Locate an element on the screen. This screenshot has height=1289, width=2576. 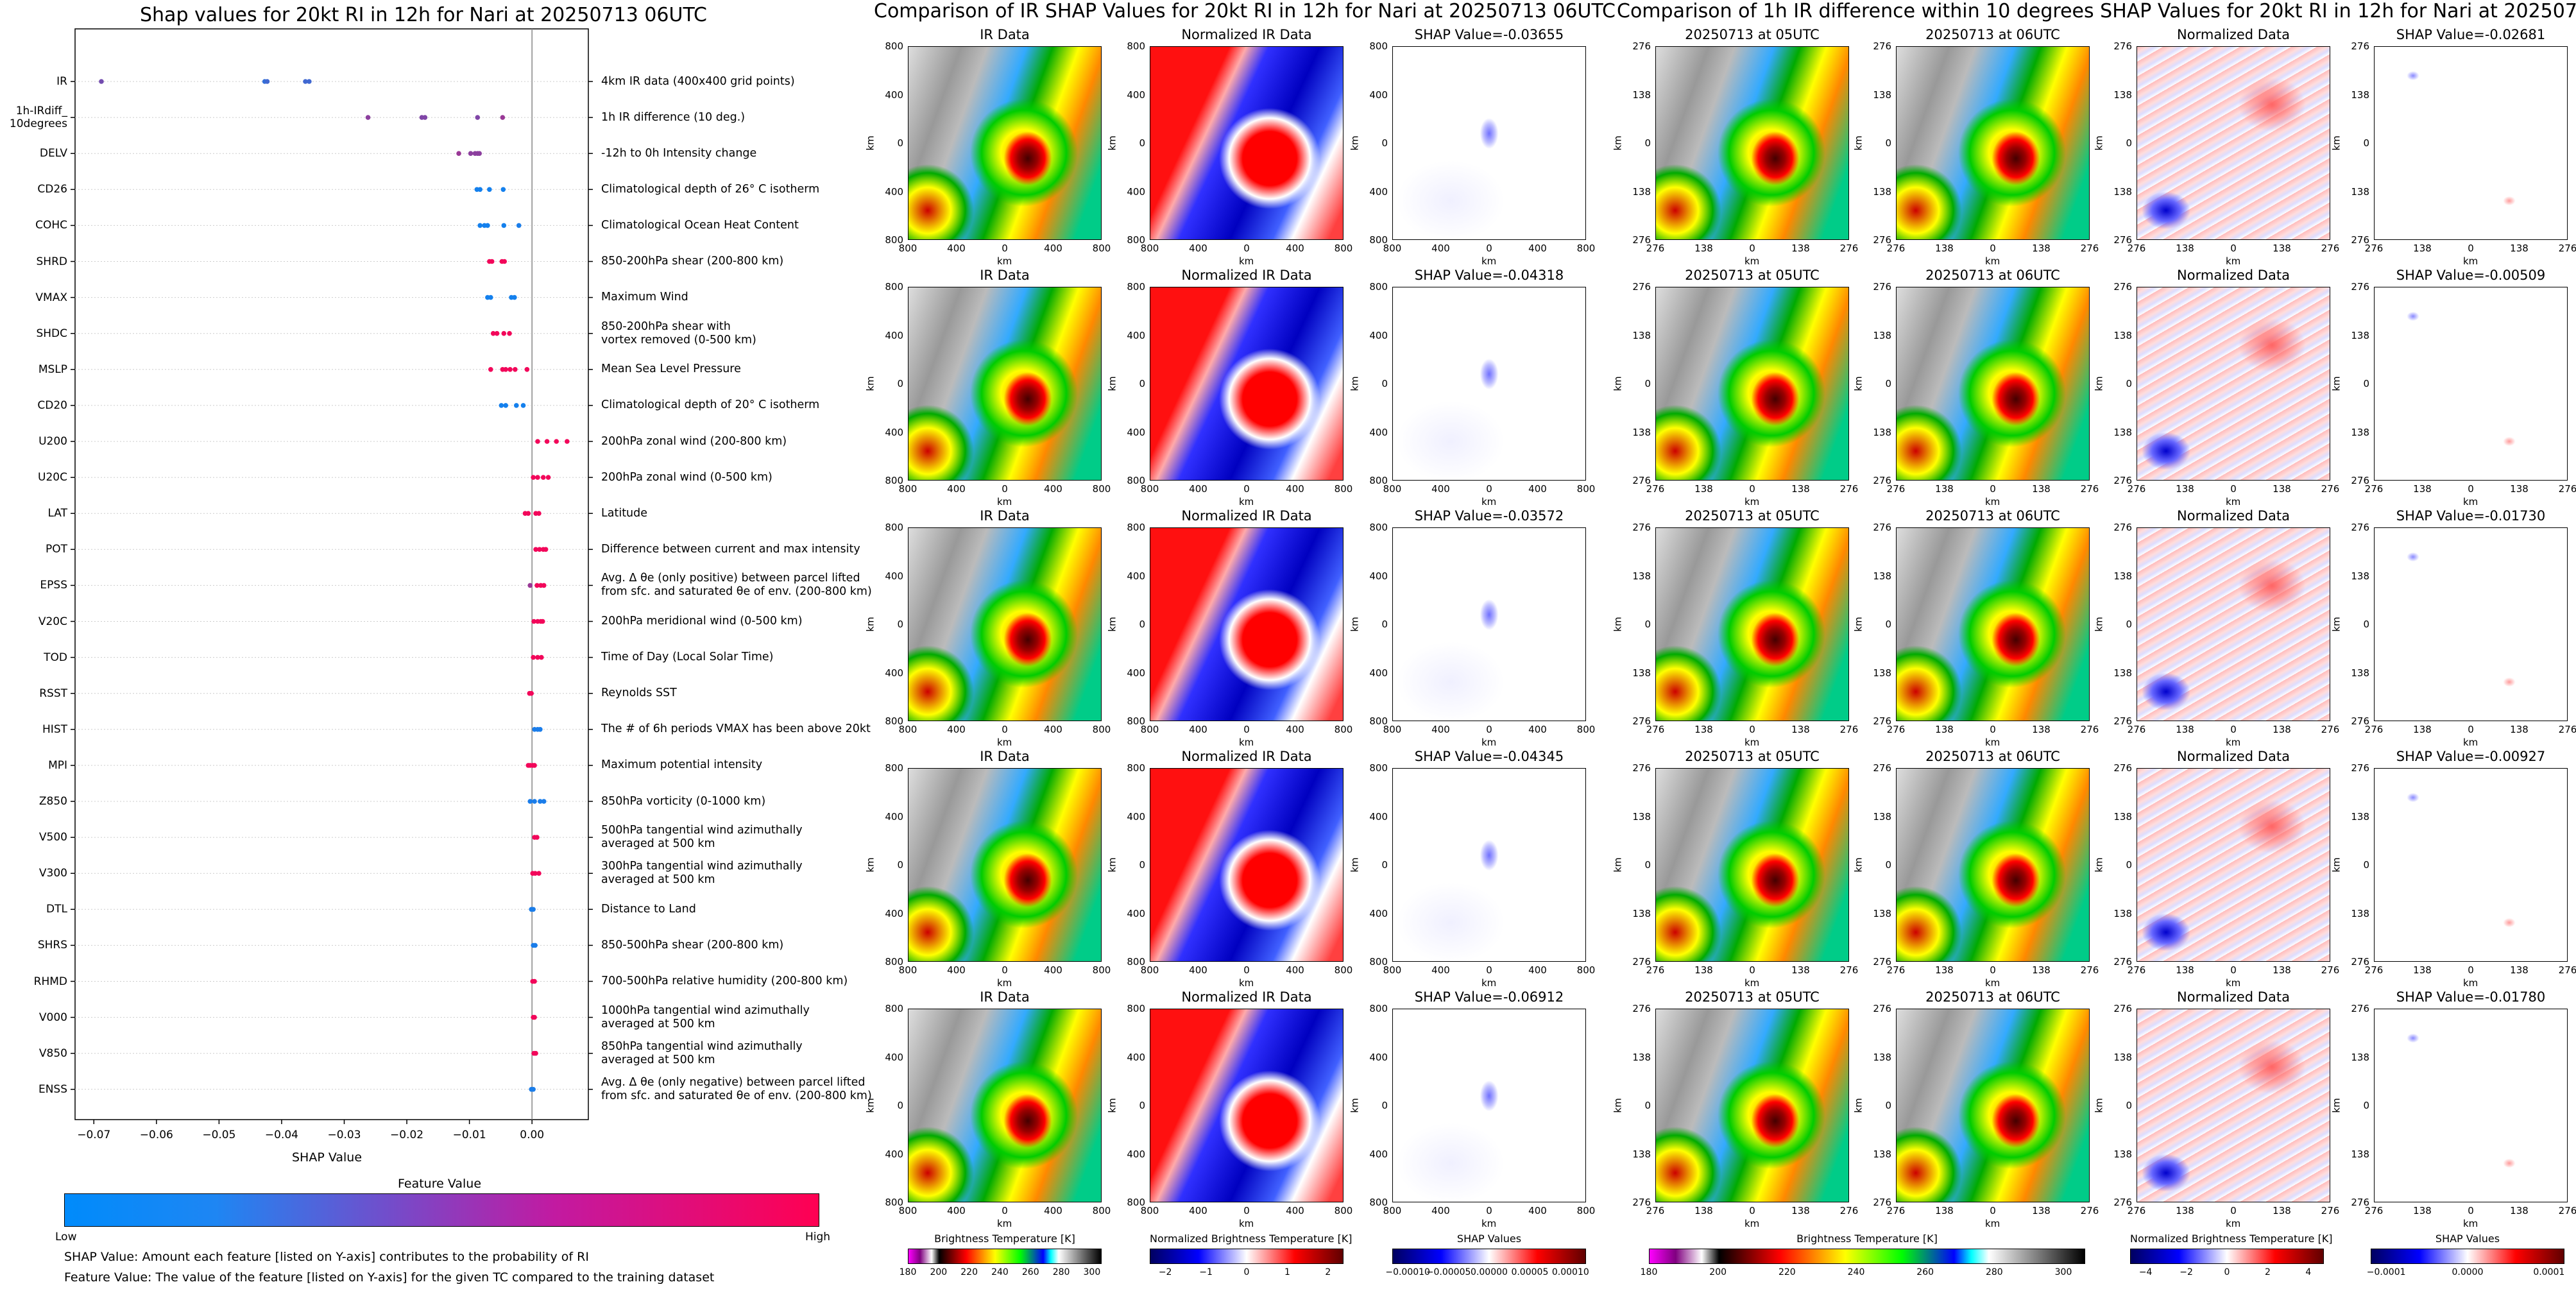
panel-title: Normalized IR Data is located at coordinates (1246, 997).